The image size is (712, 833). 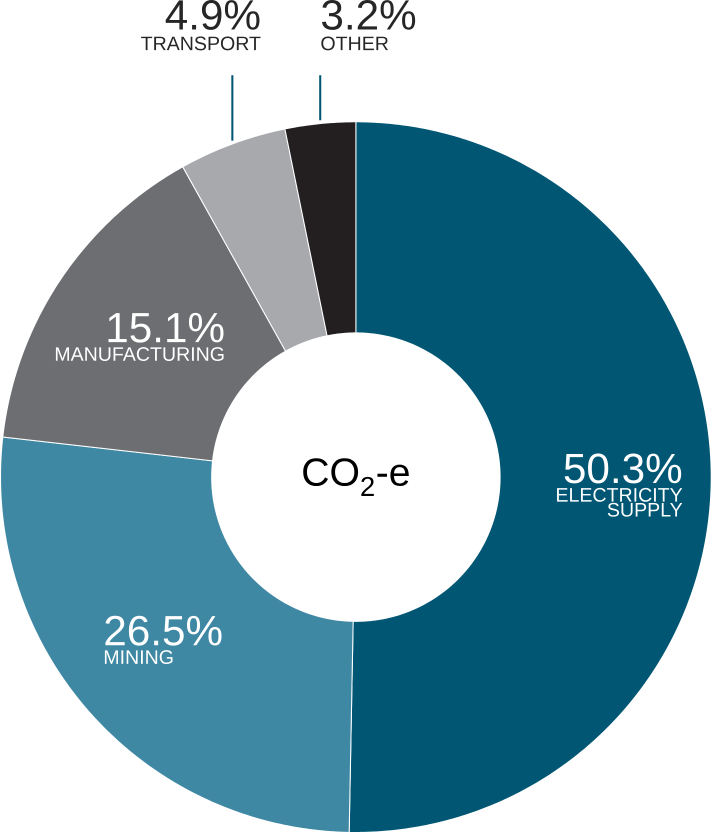 What do you see at coordinates (369, 15) in the screenshot?
I see `data-label: 3.2%` at bounding box center [369, 15].